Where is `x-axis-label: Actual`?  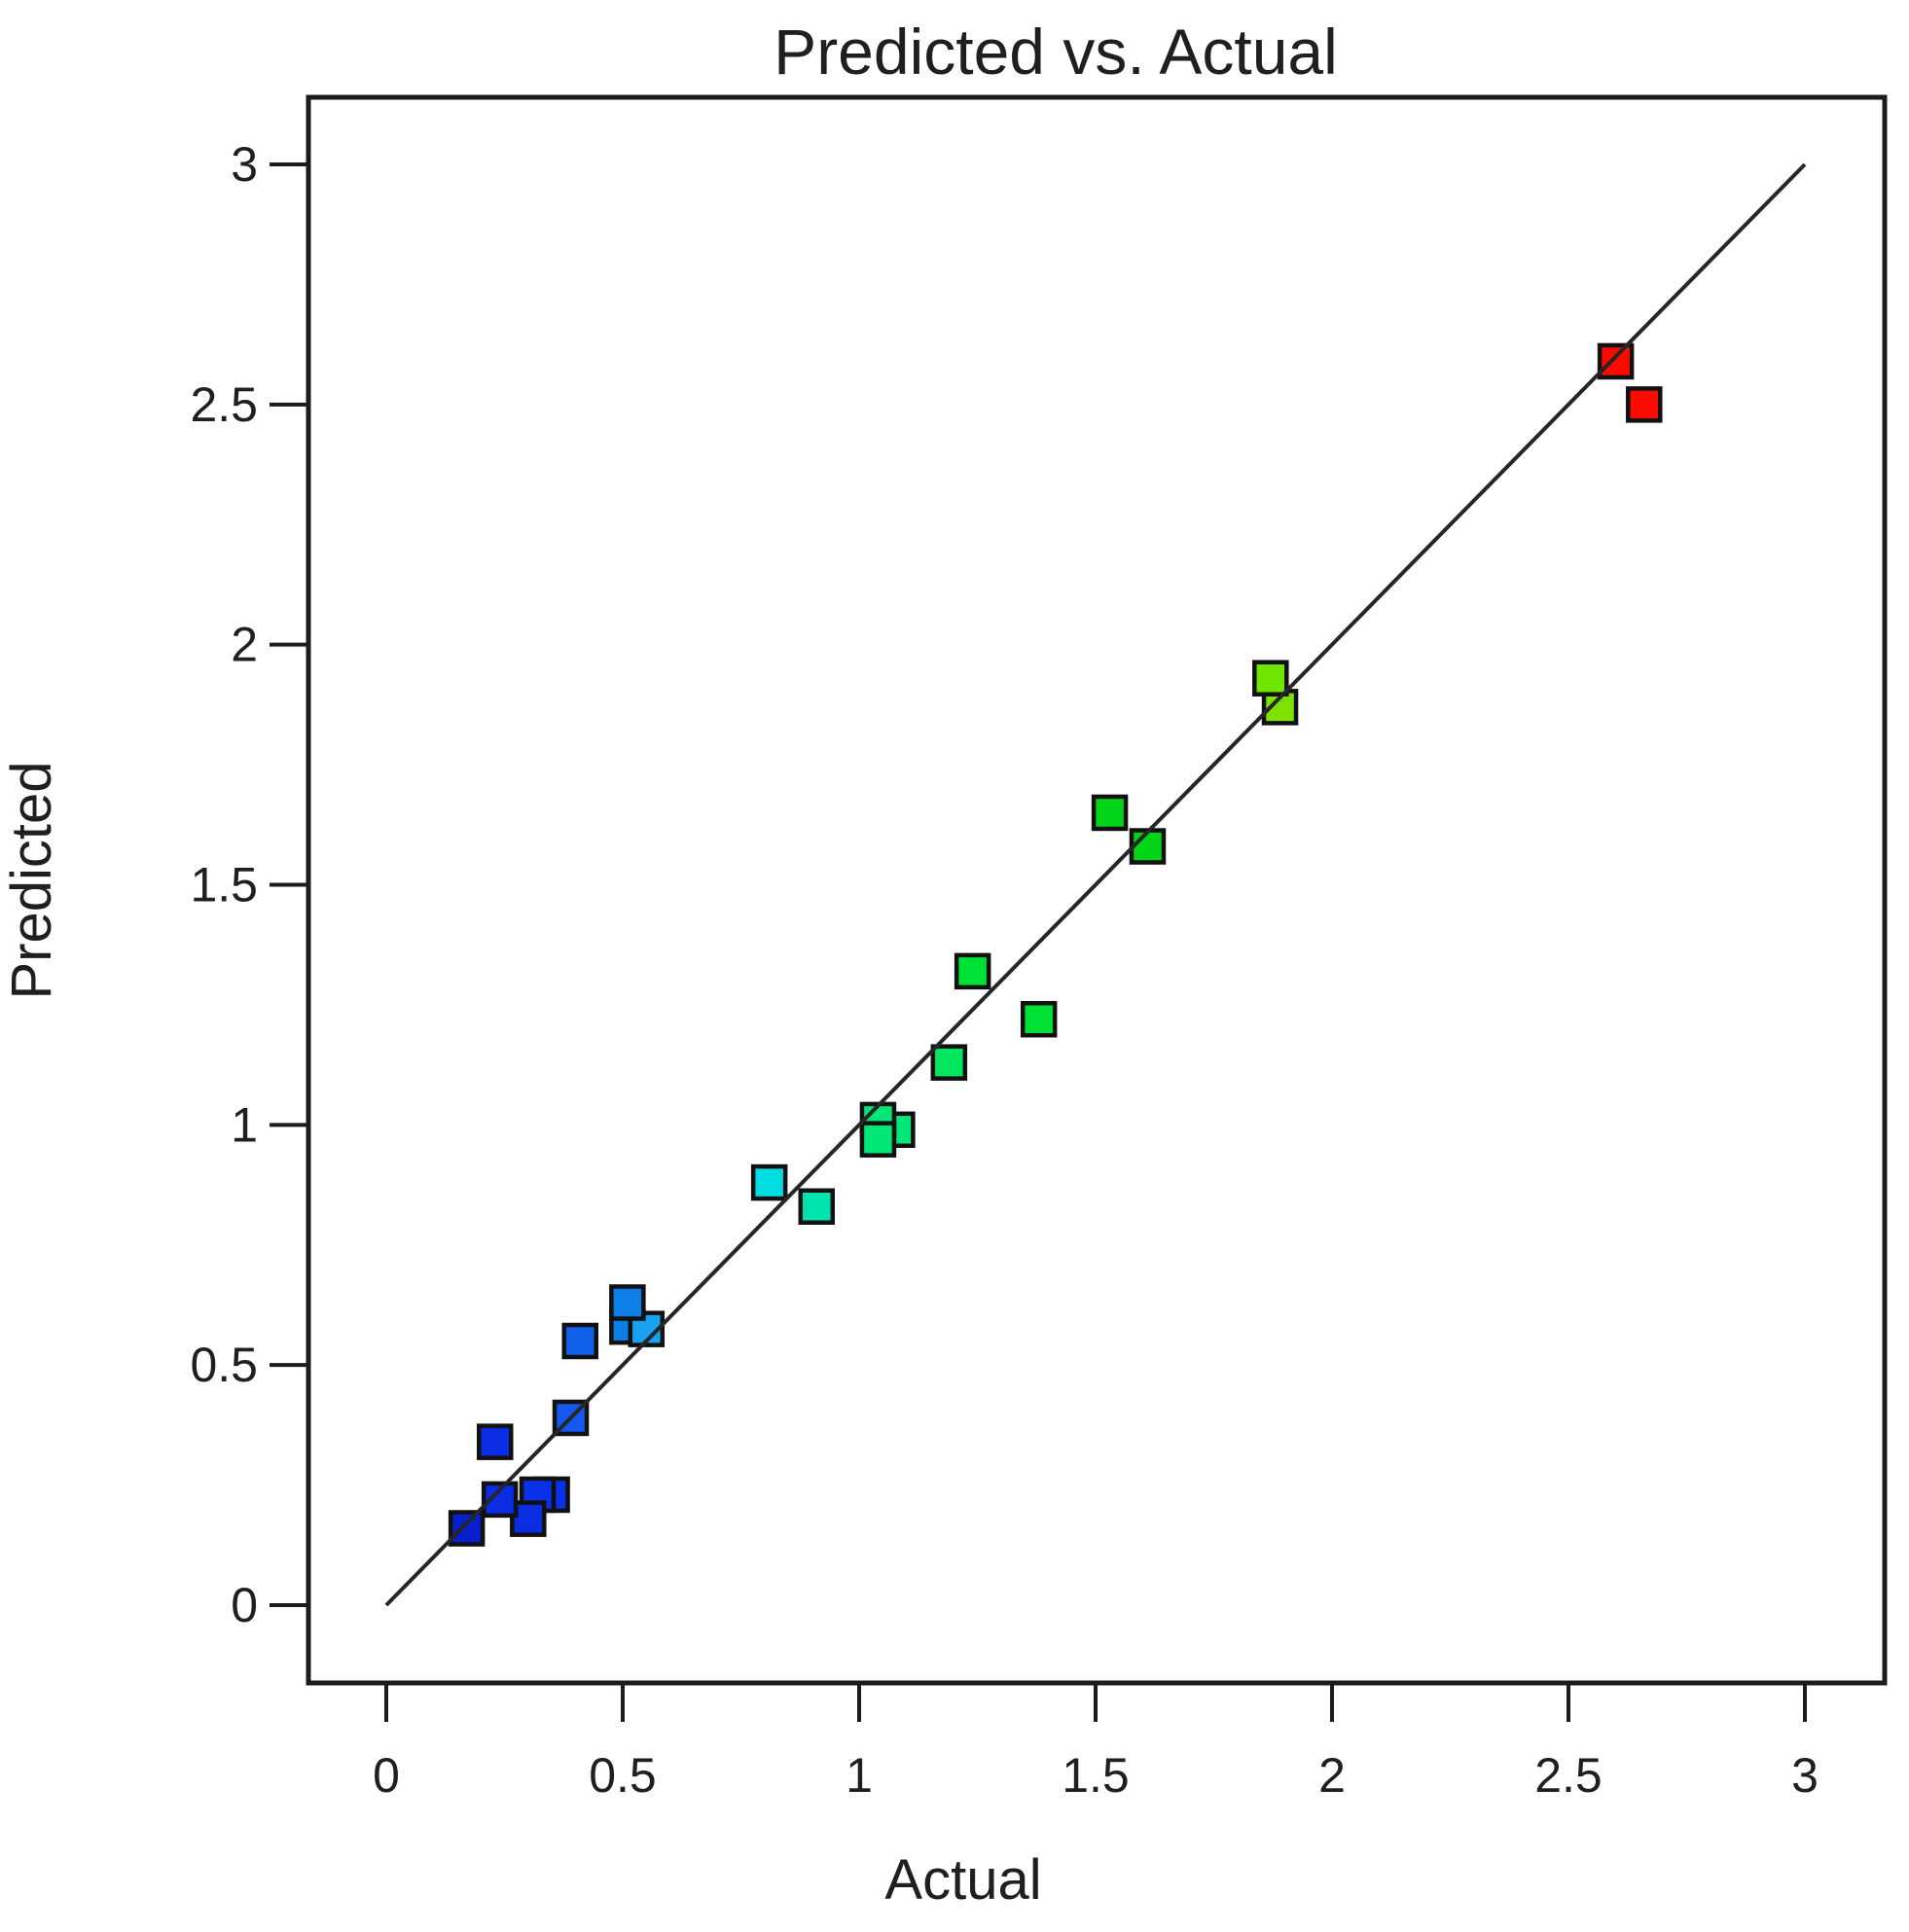
x-axis-label: Actual is located at coordinates (962, 1880).